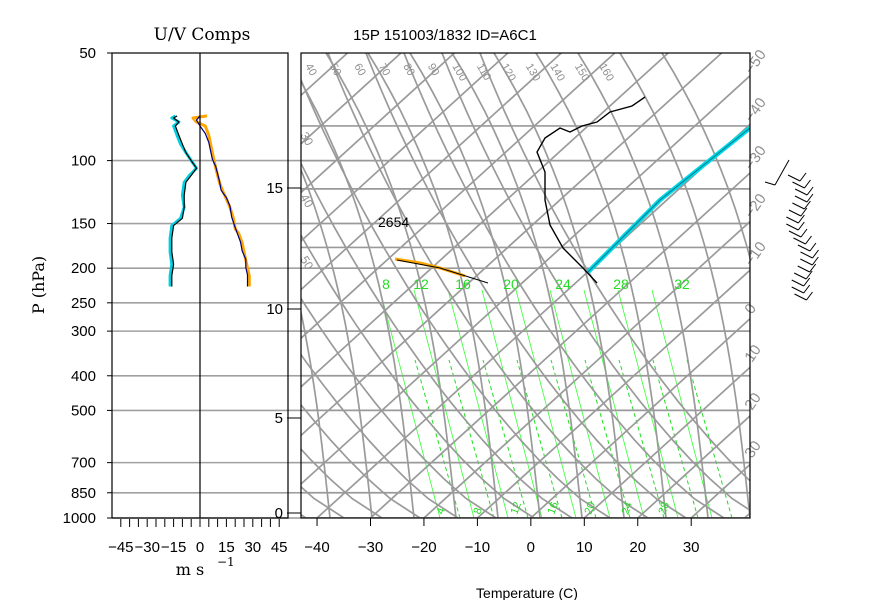 This screenshot has height=600, width=887. What do you see at coordinates (508, 73) in the screenshot?
I see `isotherm-label-top: 120` at bounding box center [508, 73].